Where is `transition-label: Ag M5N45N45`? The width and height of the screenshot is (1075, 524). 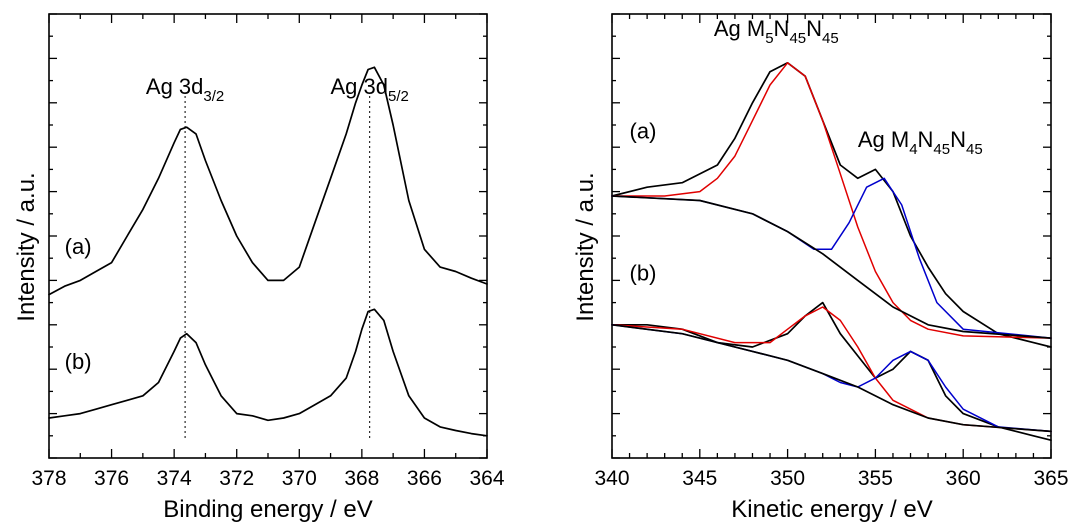
transition-label: Ag M5N45N45 is located at coordinates (776, 31).